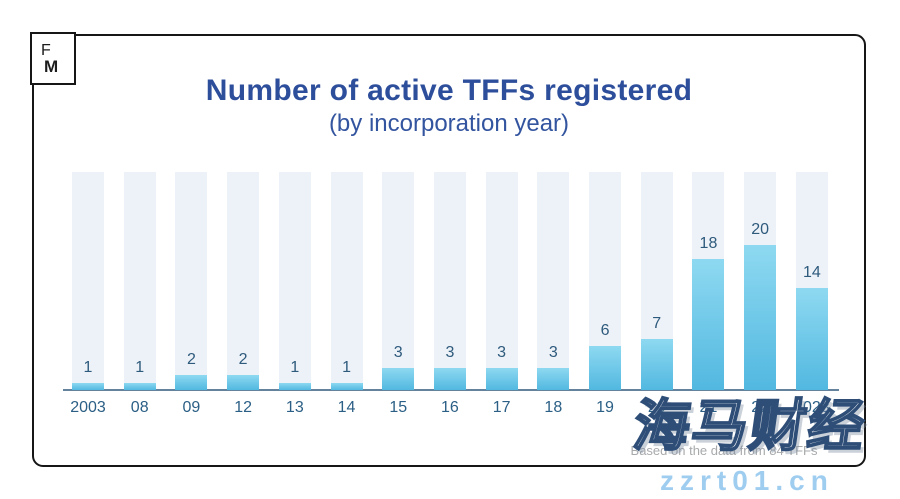  I want to click on x-tick-label: 18, so click(553, 407).